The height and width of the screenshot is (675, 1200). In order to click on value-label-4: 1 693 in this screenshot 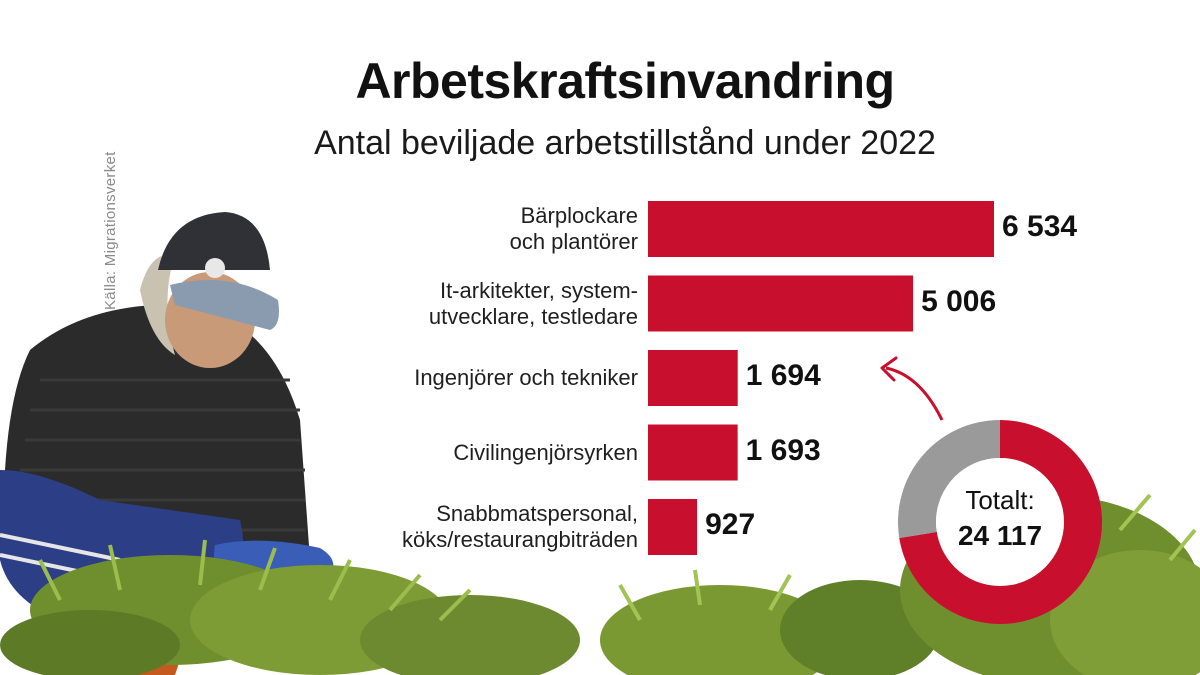, I will do `click(783, 450)`.